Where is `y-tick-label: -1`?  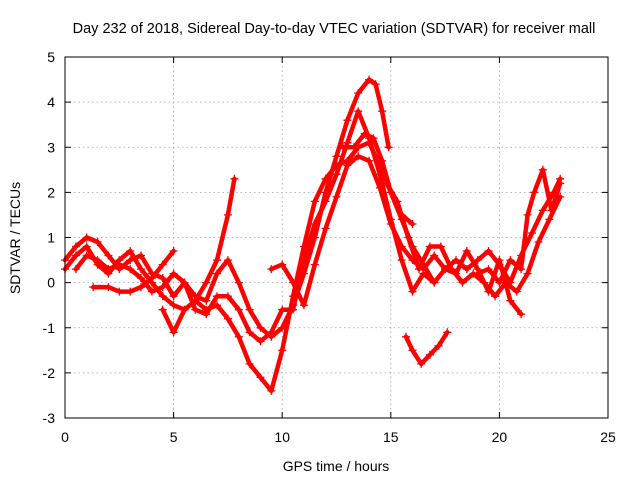 y-tick-label: -1 is located at coordinates (49, 328).